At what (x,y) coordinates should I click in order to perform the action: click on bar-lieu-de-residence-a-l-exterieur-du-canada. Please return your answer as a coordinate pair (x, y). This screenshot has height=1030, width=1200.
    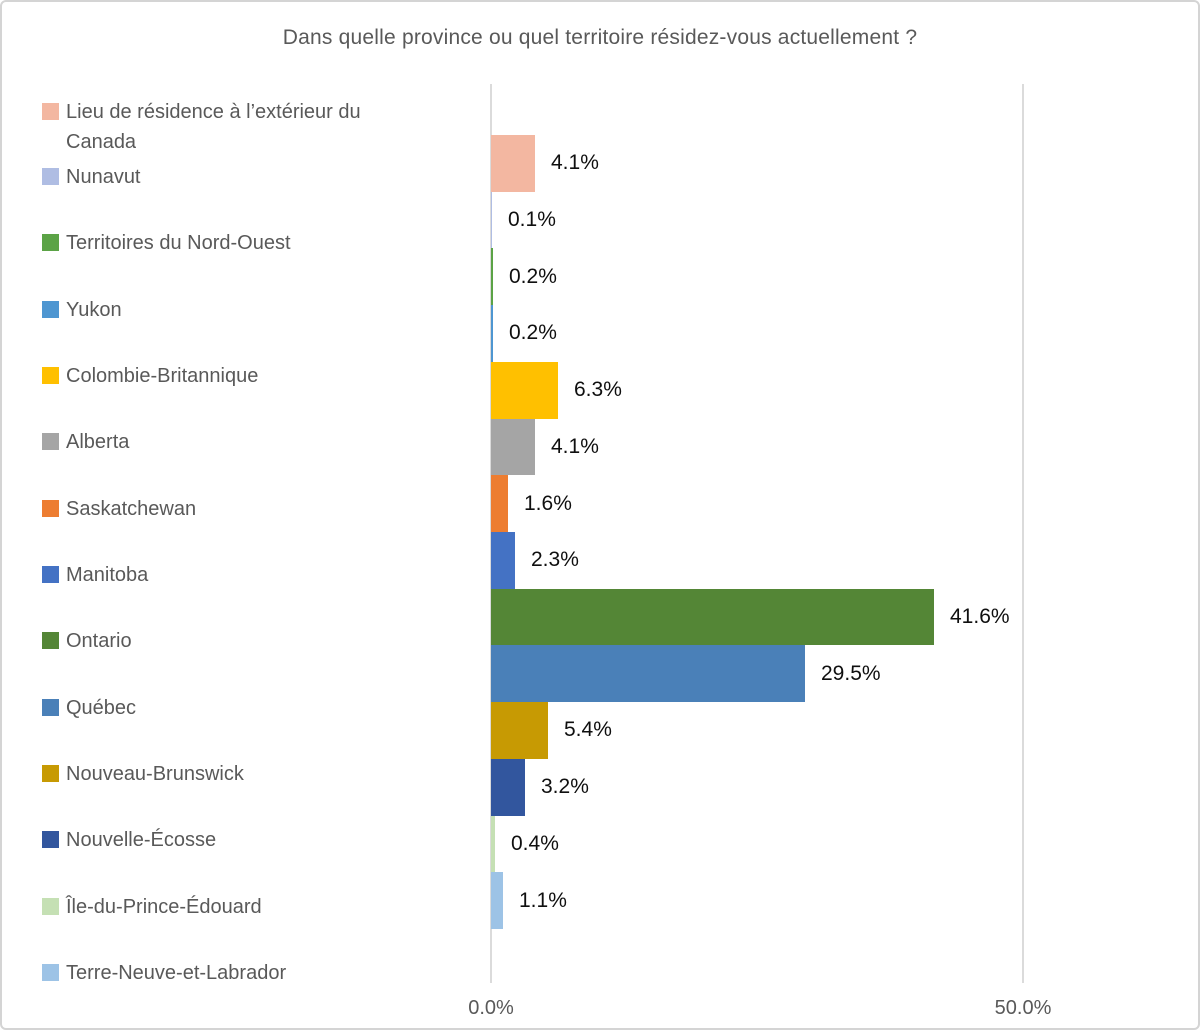
    Looking at the image, I should click on (513, 163).